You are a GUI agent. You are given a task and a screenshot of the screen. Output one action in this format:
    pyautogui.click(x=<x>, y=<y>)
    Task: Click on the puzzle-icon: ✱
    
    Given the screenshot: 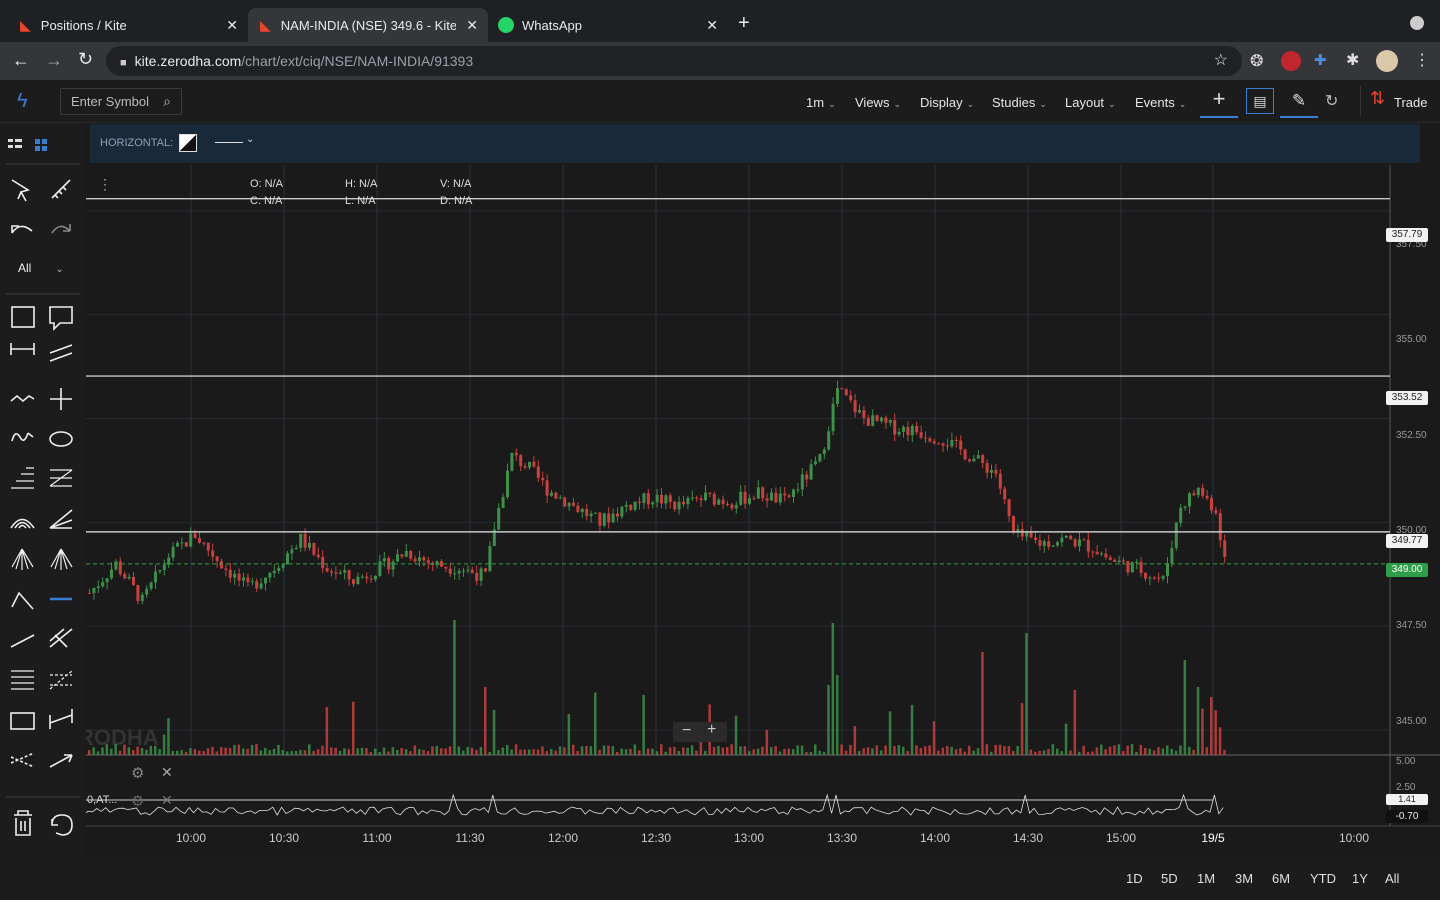 What is the action you would take?
    pyautogui.click(x=1353, y=60)
    